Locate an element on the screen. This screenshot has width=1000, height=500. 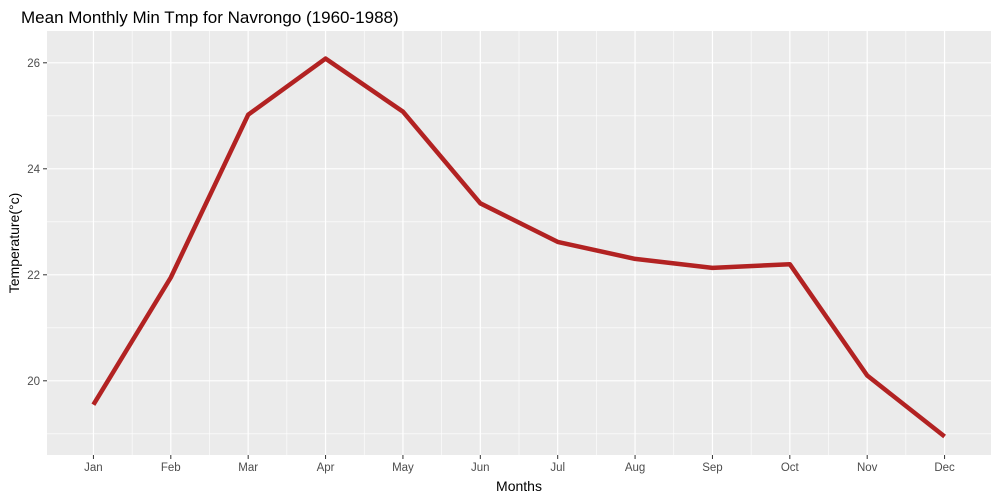
x-tick-label: Jun is located at coordinates (480, 468).